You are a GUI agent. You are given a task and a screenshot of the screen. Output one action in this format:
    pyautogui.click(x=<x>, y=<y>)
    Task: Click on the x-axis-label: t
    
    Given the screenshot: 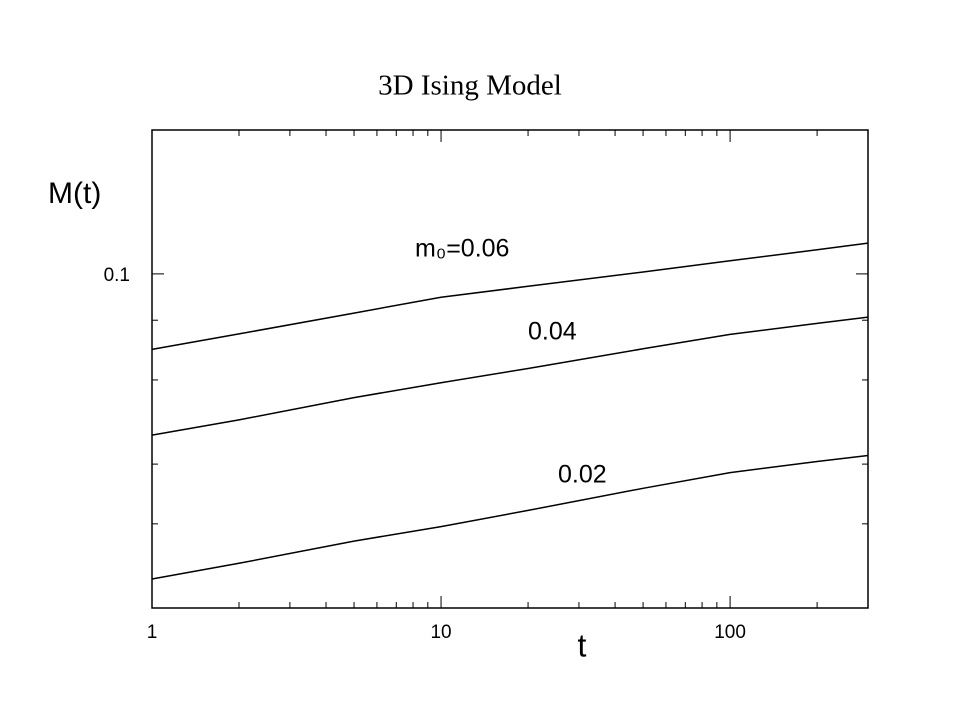 What is the action you would take?
    pyautogui.click(x=582, y=645)
    